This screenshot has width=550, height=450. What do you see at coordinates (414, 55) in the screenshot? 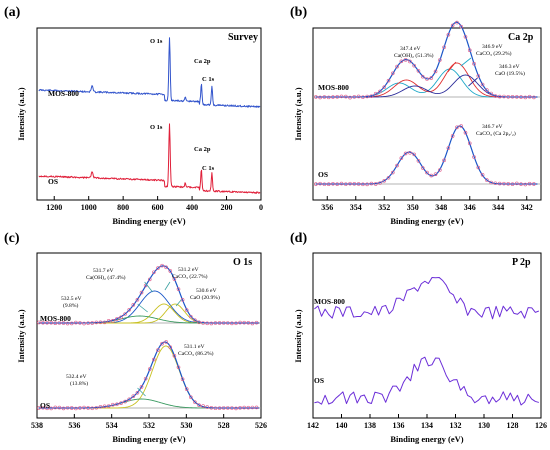
I see `panel-b-ann-caoh2: Ca(OH)₂ (51.3%)` at bounding box center [414, 55].